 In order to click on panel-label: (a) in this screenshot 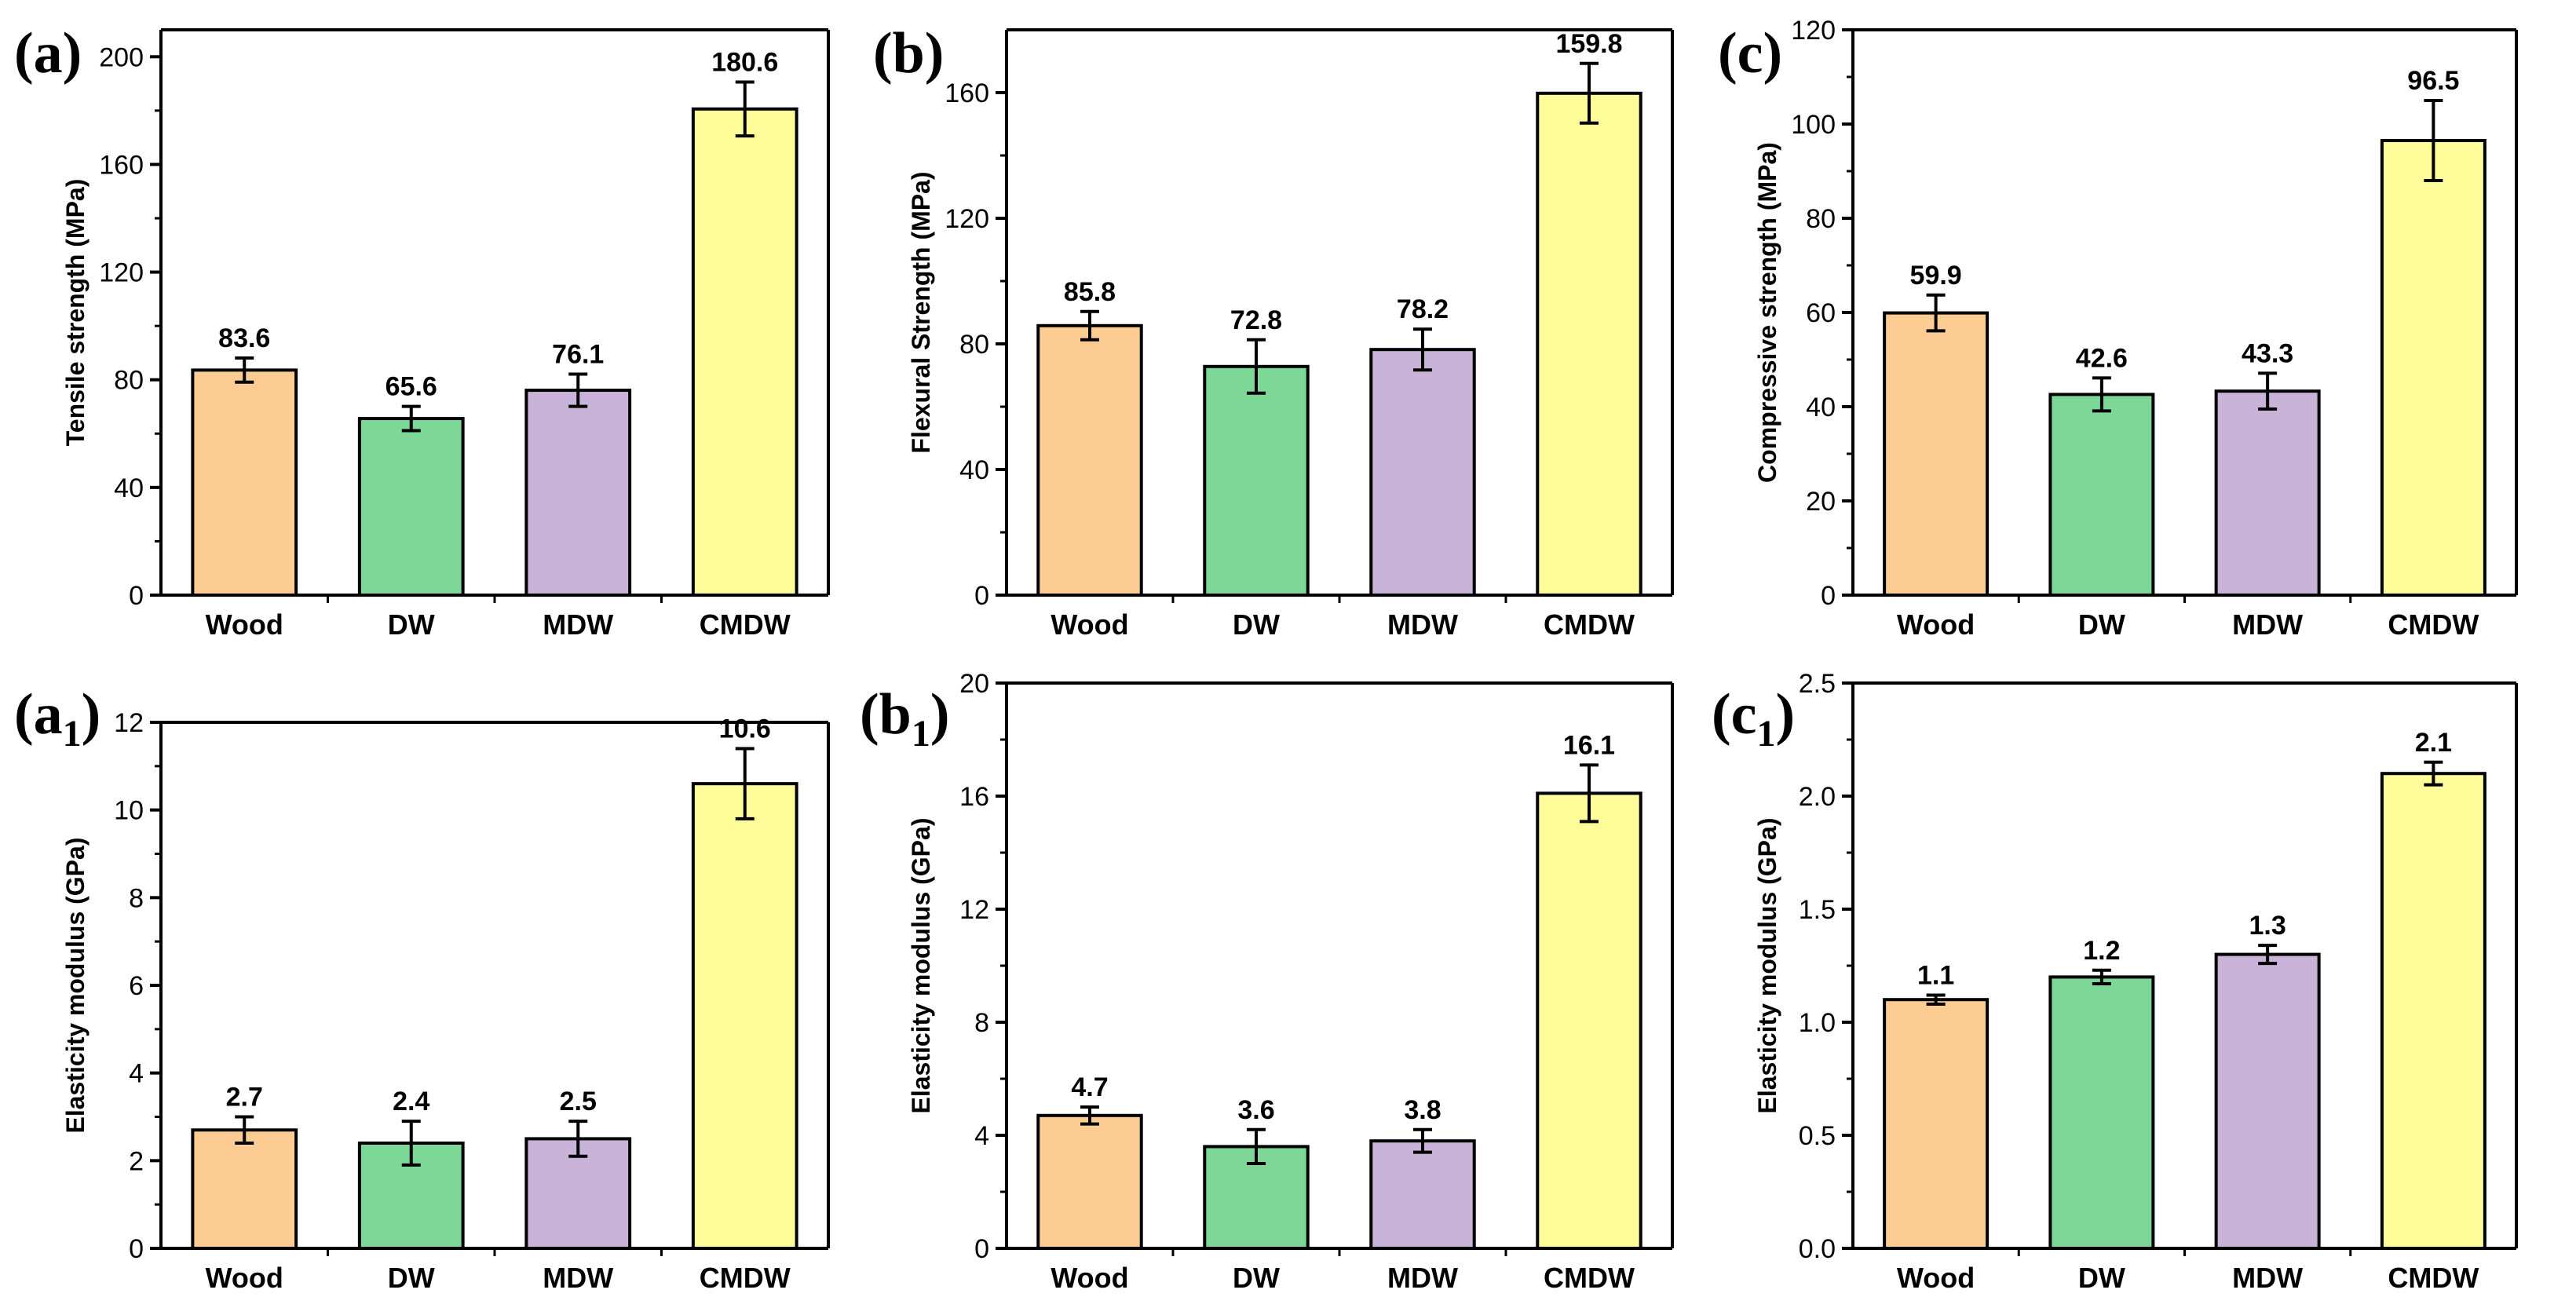, I will do `click(48, 53)`.